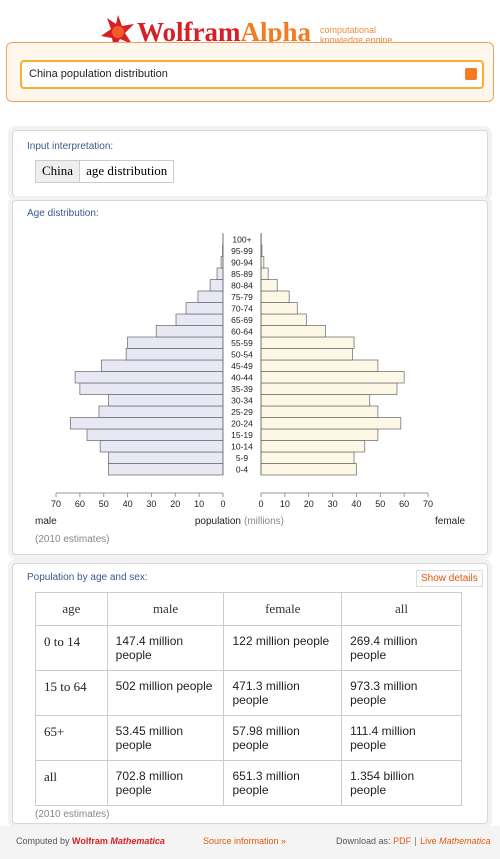  I want to click on x-tick-label: 20, so click(175, 504).